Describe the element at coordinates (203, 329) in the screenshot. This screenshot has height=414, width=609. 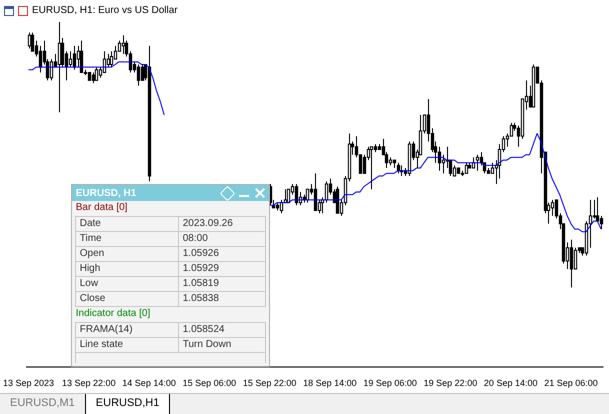
I see `text: 1.058524` at that location.